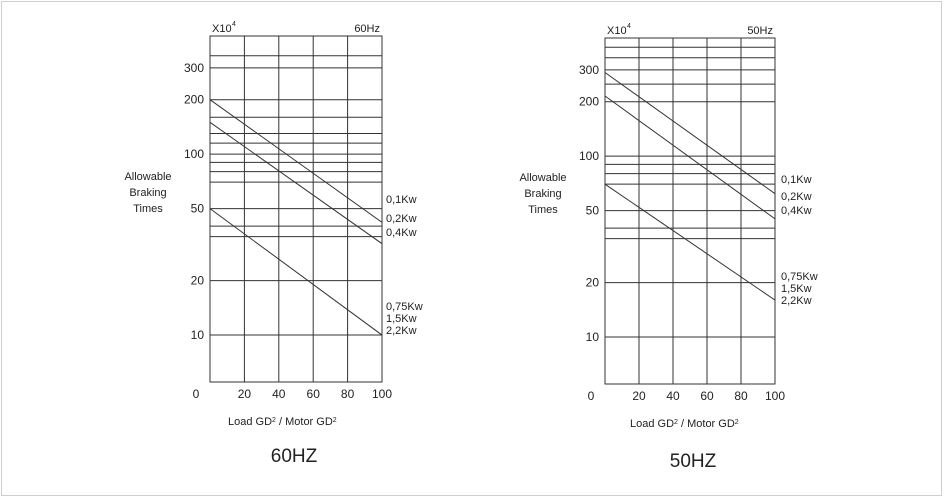 Image resolution: width=945 pixels, height=499 pixels. I want to click on chart2-x-axis-label: Load GD2 / Motor GD2, so click(684, 424).